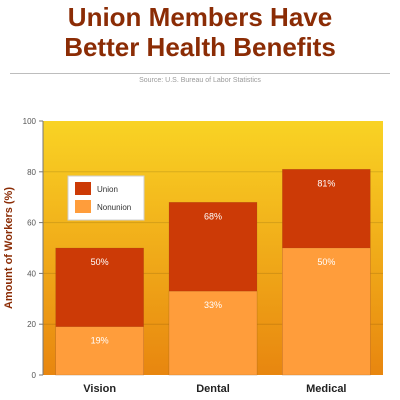 This screenshot has height=400, width=400. Describe the element at coordinates (9, 248) in the screenshot. I see `y-axis-label: Amount of Workers (%)` at that location.